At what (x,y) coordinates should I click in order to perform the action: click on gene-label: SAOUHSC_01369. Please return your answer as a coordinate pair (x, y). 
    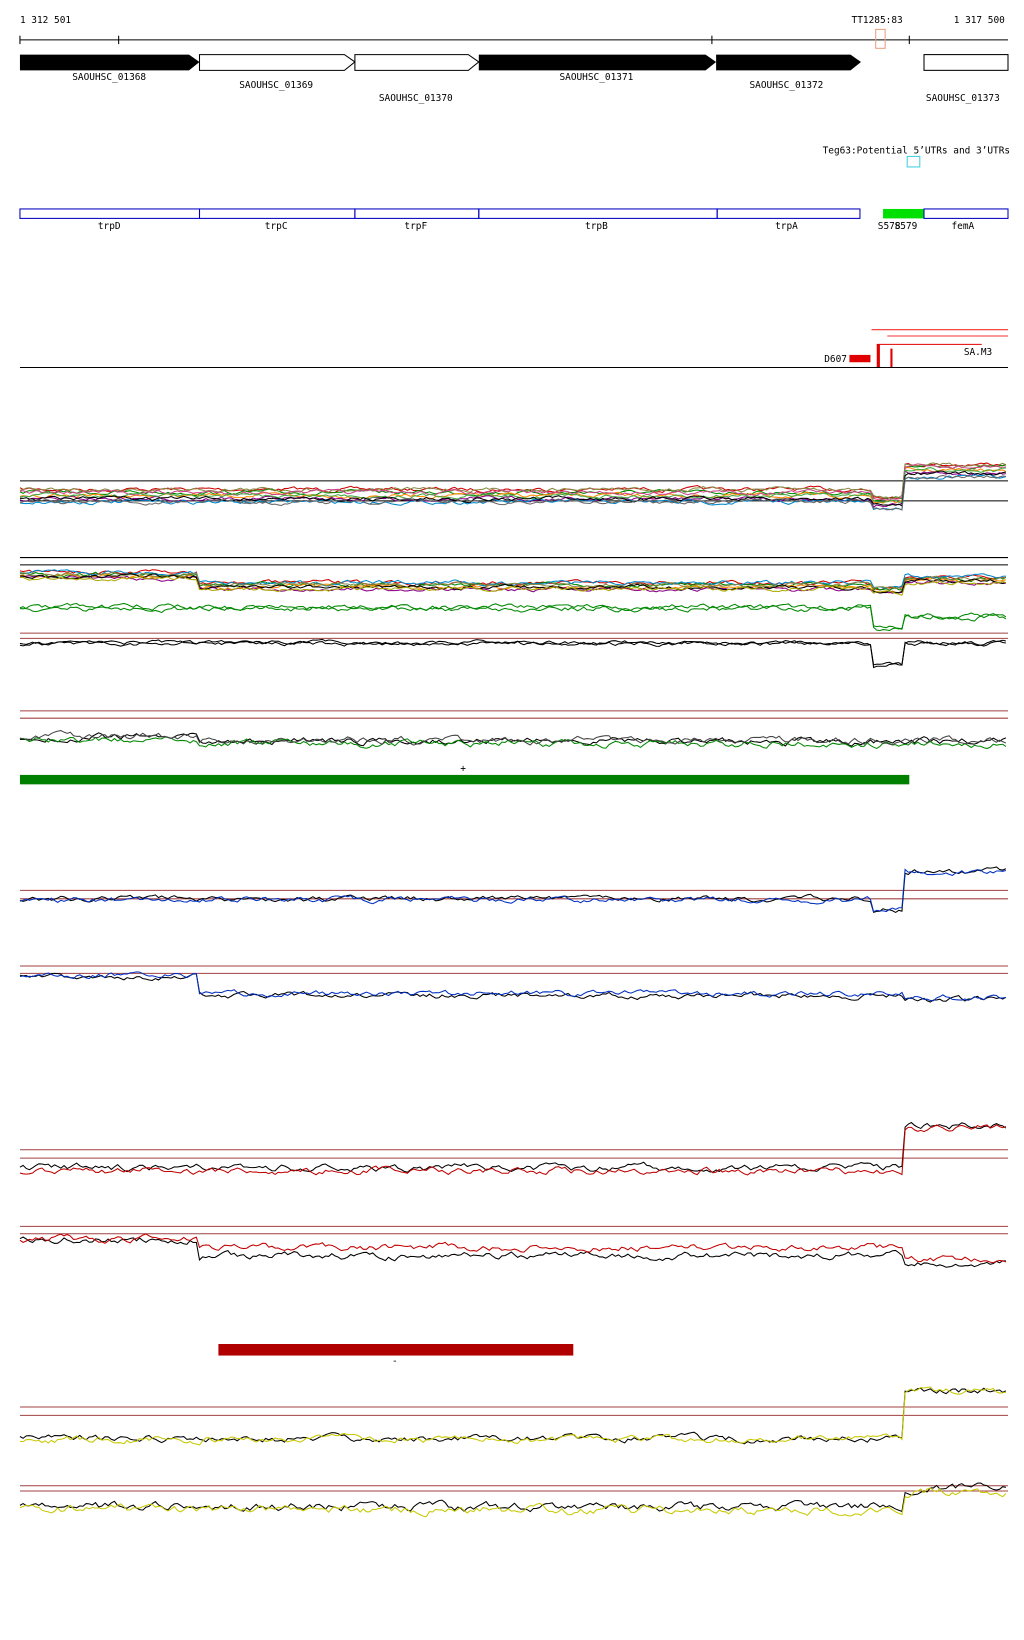
    Looking at the image, I should click on (276, 85).